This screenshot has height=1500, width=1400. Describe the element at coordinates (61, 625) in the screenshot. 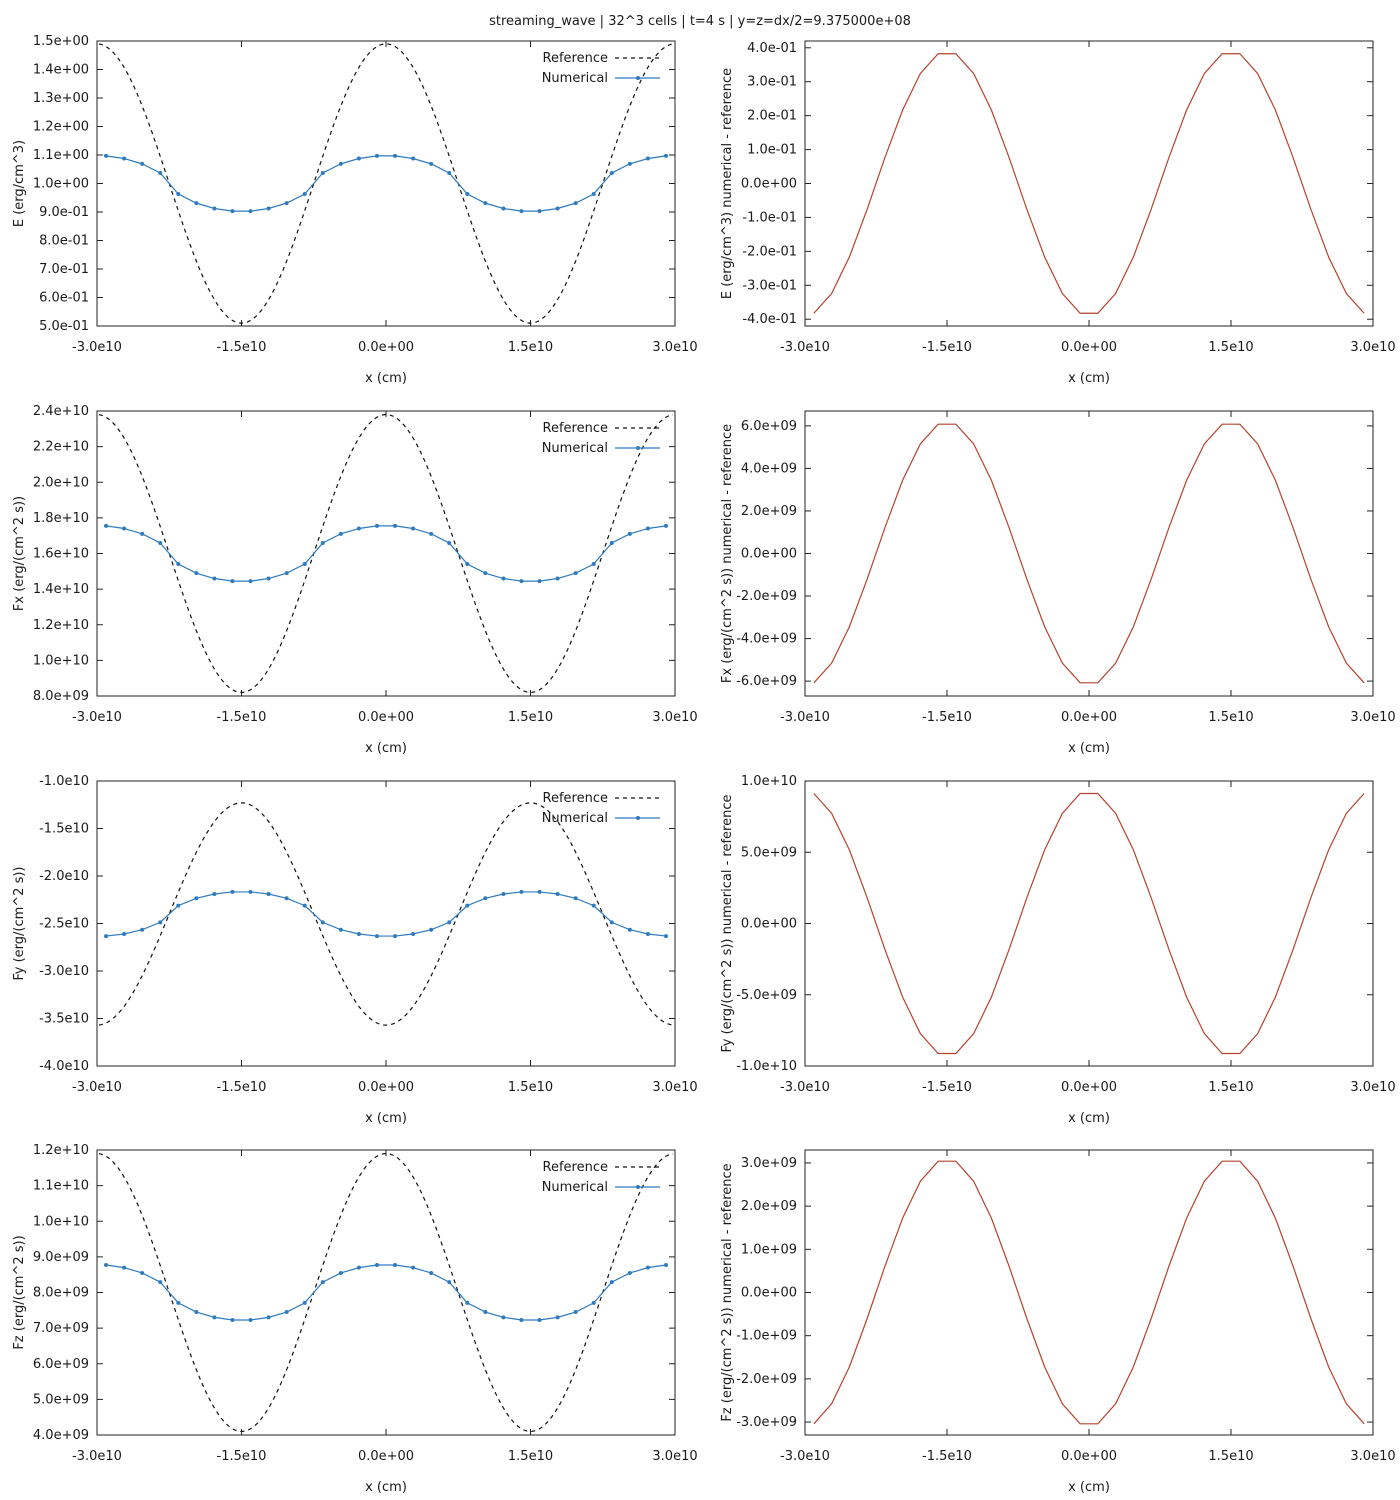

I see `y-tick-label: 1.2e+10` at that location.